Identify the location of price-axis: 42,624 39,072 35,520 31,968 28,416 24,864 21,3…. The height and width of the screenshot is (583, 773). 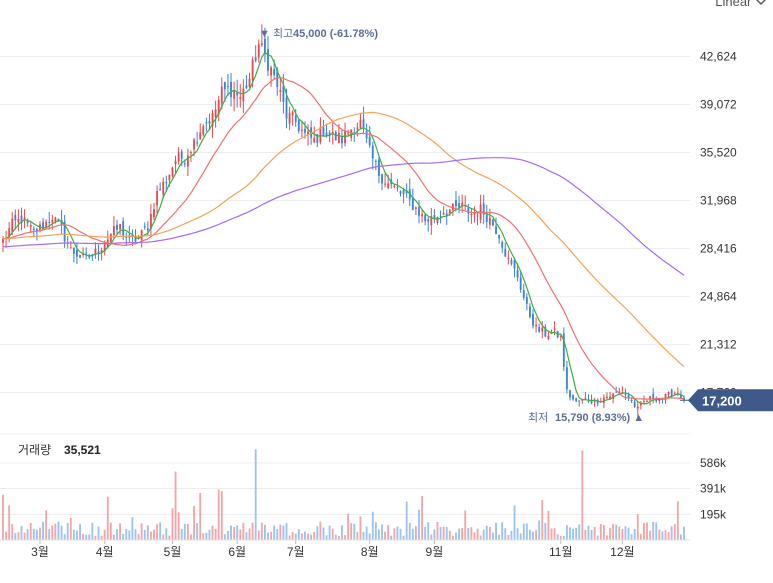
(718, 224).